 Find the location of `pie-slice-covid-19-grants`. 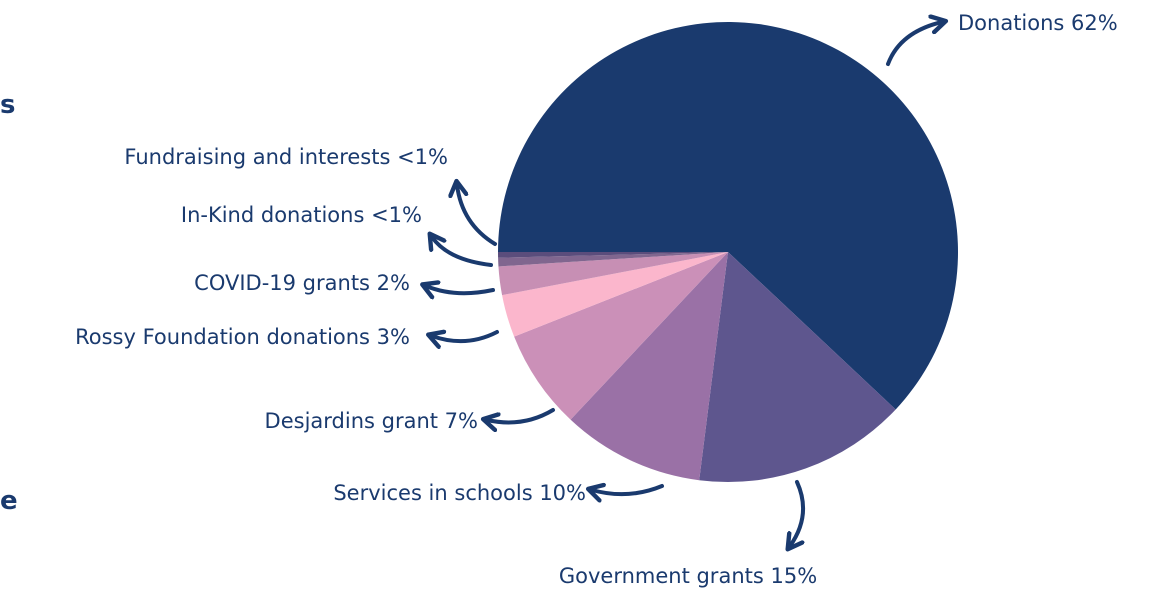

pie-slice-covid-19-grants is located at coordinates (613, 274).